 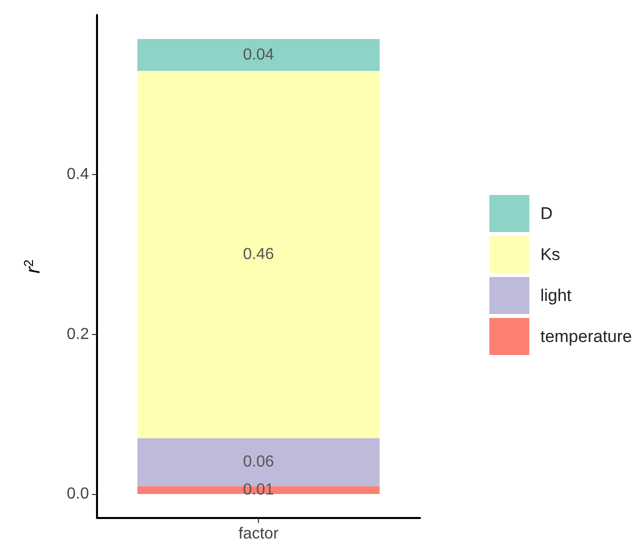 I want to click on legend-label: D, so click(x=546, y=213).